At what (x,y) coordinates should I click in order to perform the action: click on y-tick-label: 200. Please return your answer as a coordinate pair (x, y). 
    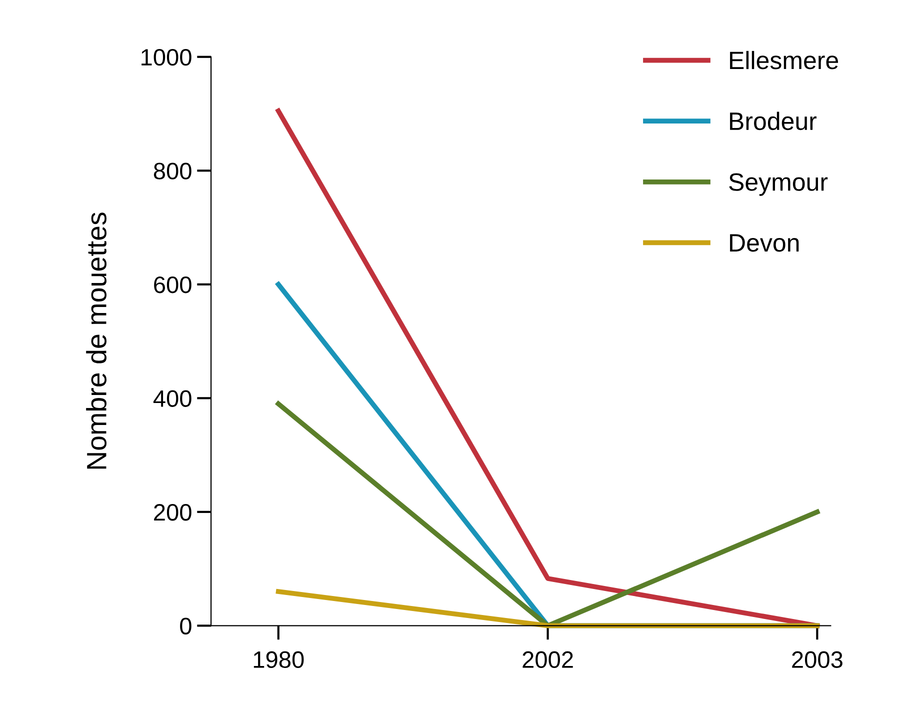
    Looking at the image, I should click on (173, 512).